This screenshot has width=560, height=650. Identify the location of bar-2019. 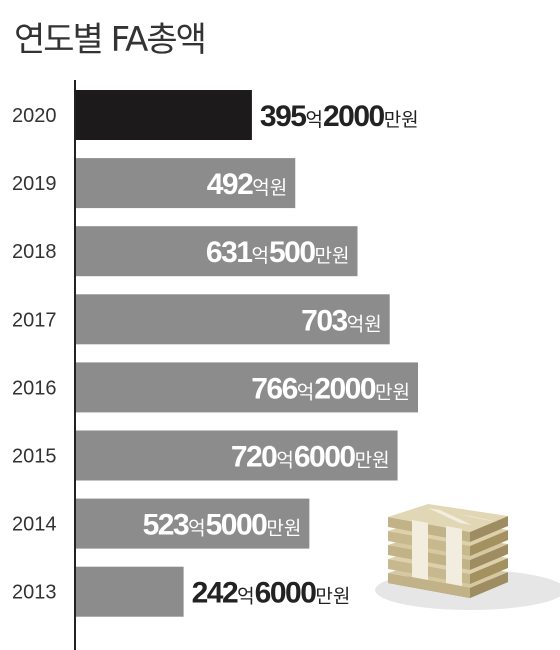
(185, 183).